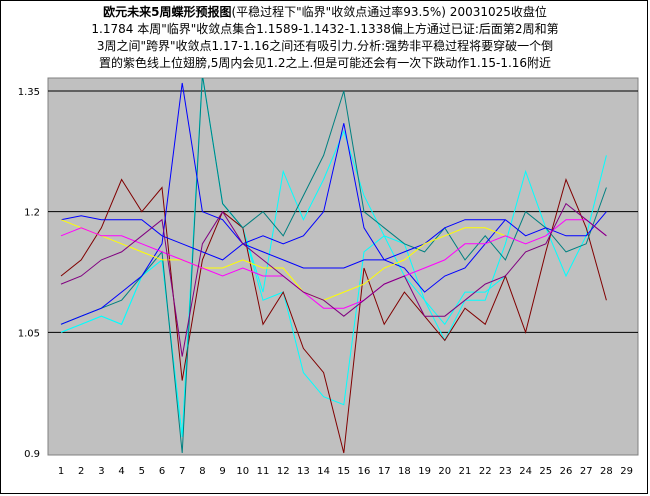 Image resolution: width=650 pixels, height=496 pixels. Describe the element at coordinates (404, 471) in the screenshot. I see `x-tick-label: 18` at that location.